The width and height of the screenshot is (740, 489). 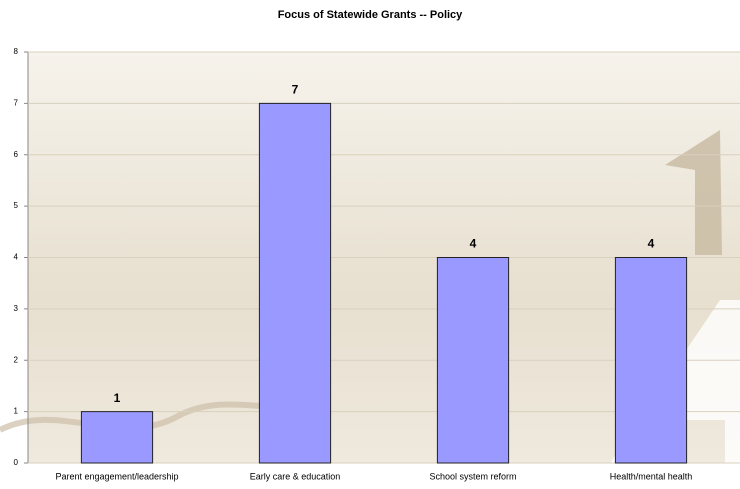 I want to click on y-tick-label: 2, so click(x=16, y=359).